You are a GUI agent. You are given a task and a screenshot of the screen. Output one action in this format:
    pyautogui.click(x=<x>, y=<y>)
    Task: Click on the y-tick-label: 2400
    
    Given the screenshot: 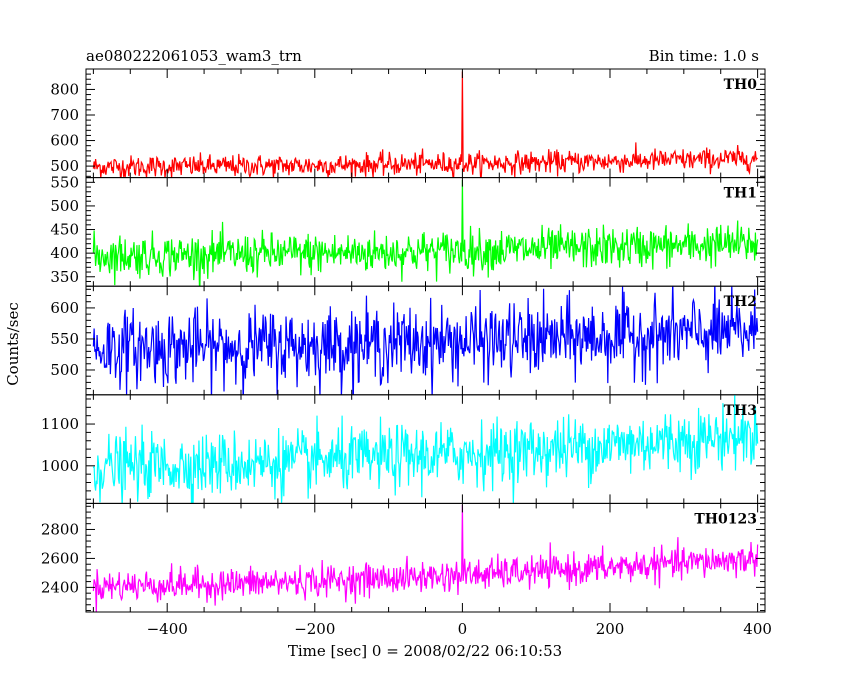 What is the action you would take?
    pyautogui.click(x=60, y=587)
    